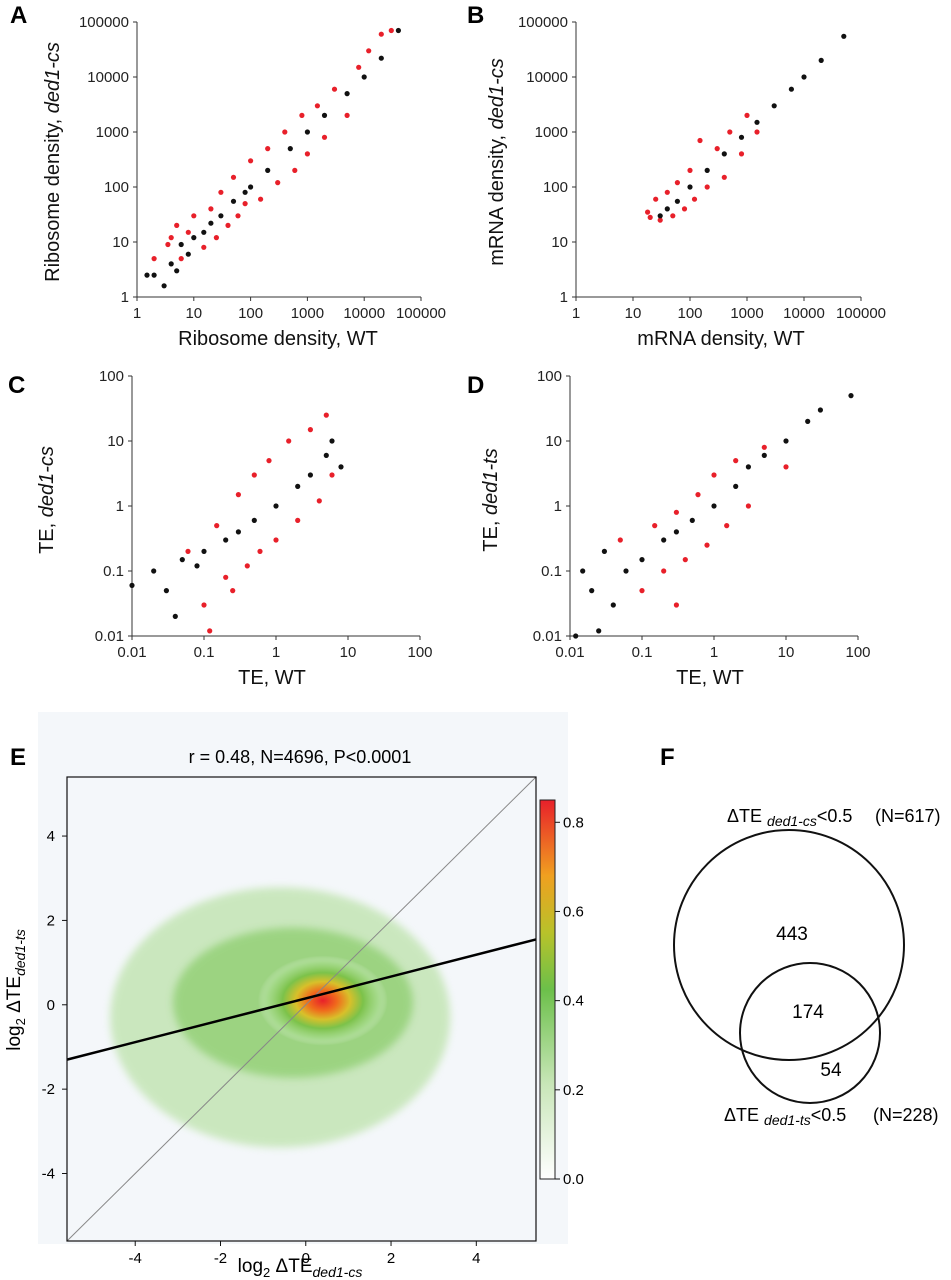  I want to click on x-tick-labels: 1 10 100 1000 10000 100000, so click(729, 313).